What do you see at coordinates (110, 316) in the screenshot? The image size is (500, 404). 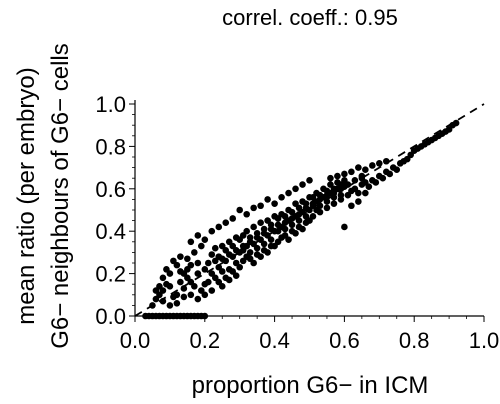 I see `y-tick-label: 0.0` at bounding box center [110, 316].